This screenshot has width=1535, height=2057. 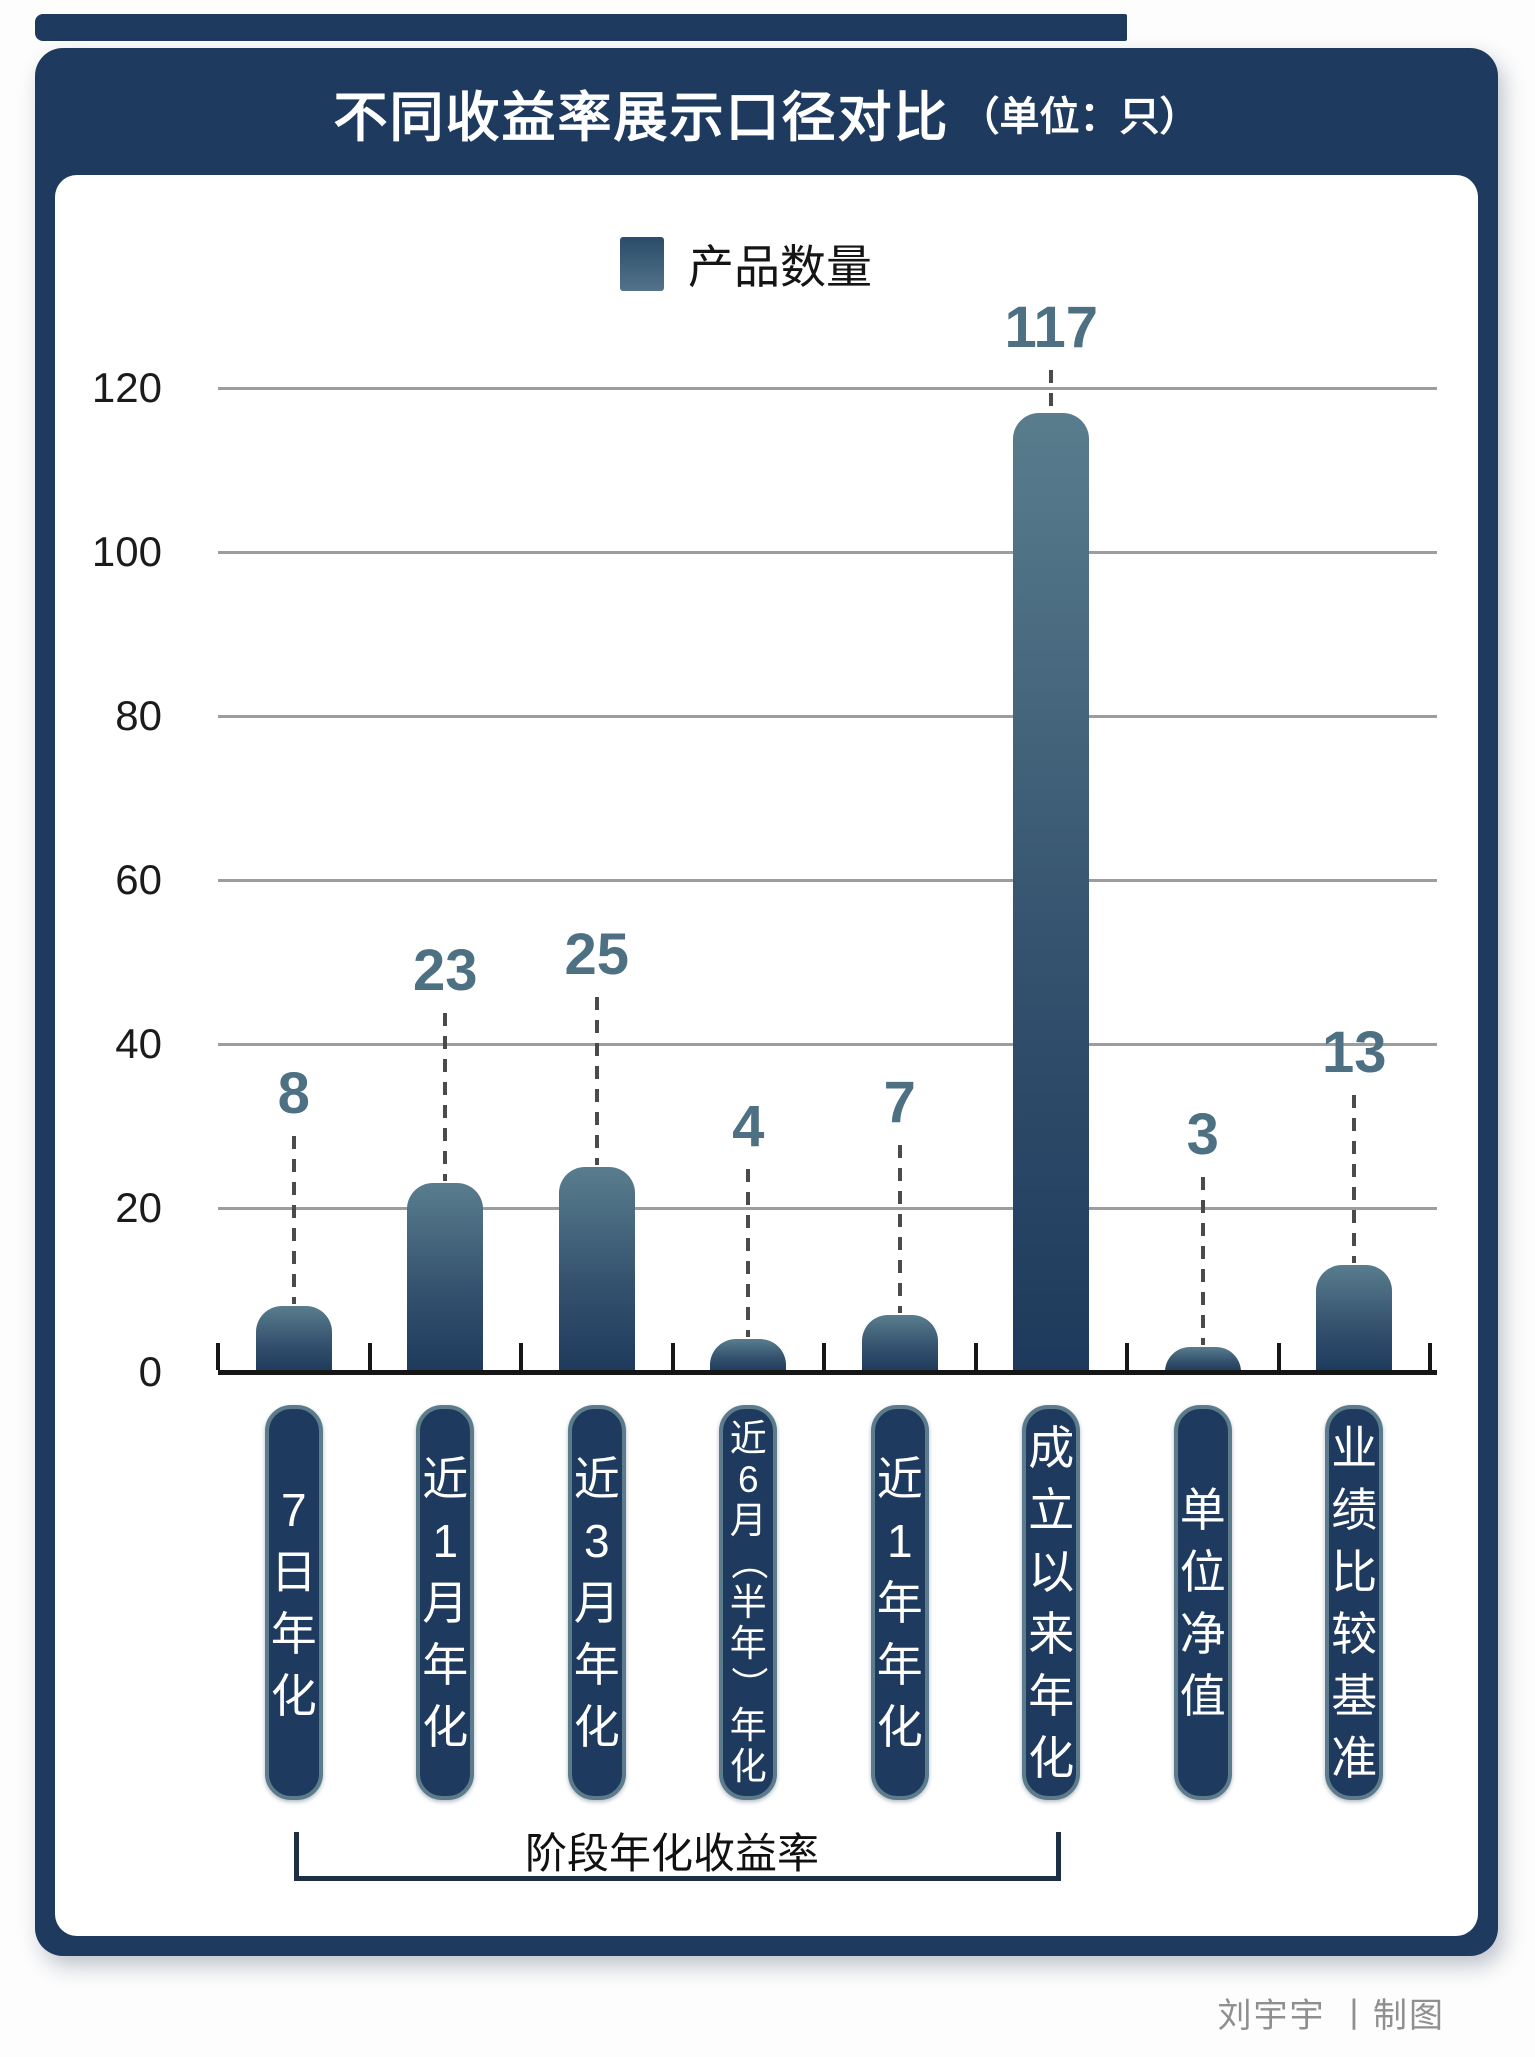 What do you see at coordinates (671, 1853) in the screenshot?
I see `category-group-label: 阶段年化收益率` at bounding box center [671, 1853].